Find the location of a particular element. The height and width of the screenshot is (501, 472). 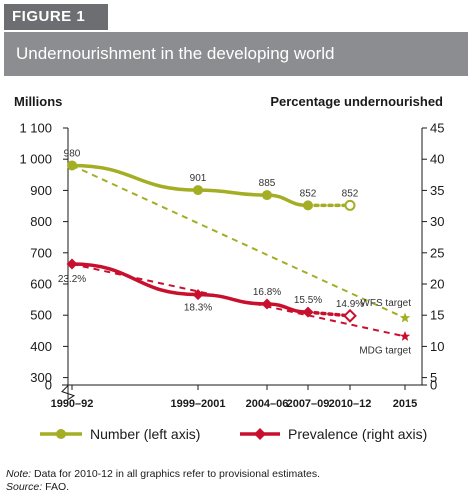

legend-label-prevalence: Prevalence (right axis) is located at coordinates (357, 434).